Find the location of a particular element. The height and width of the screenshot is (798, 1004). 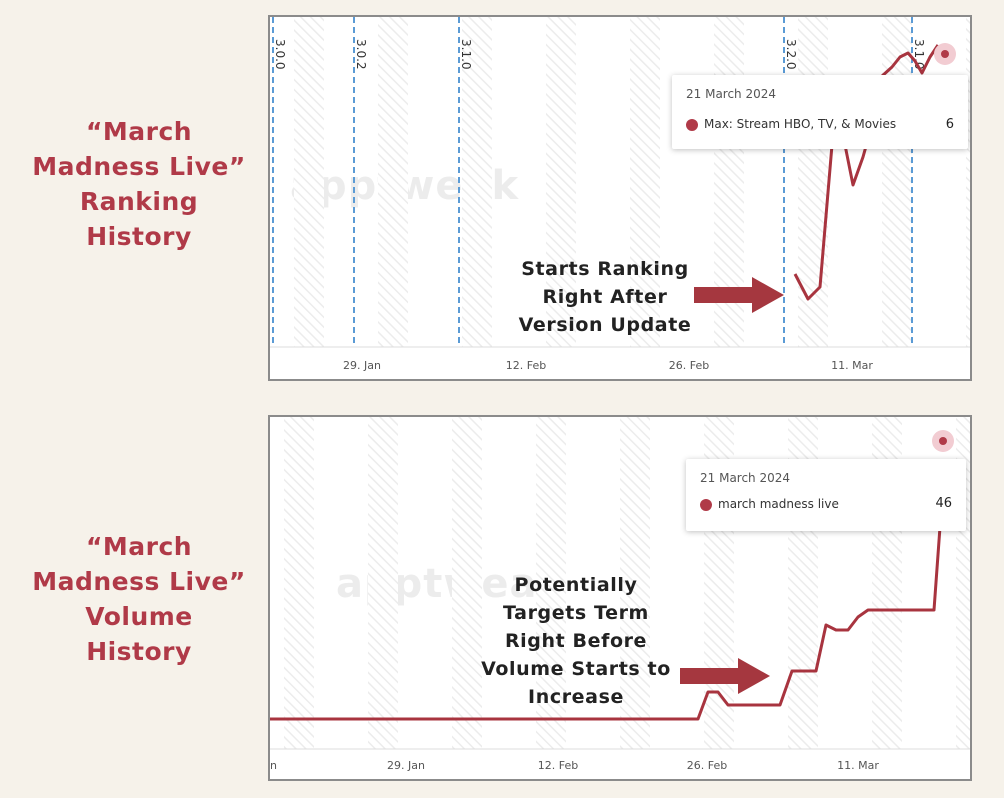

annotation-line: Increase is located at coordinates (576, 697).